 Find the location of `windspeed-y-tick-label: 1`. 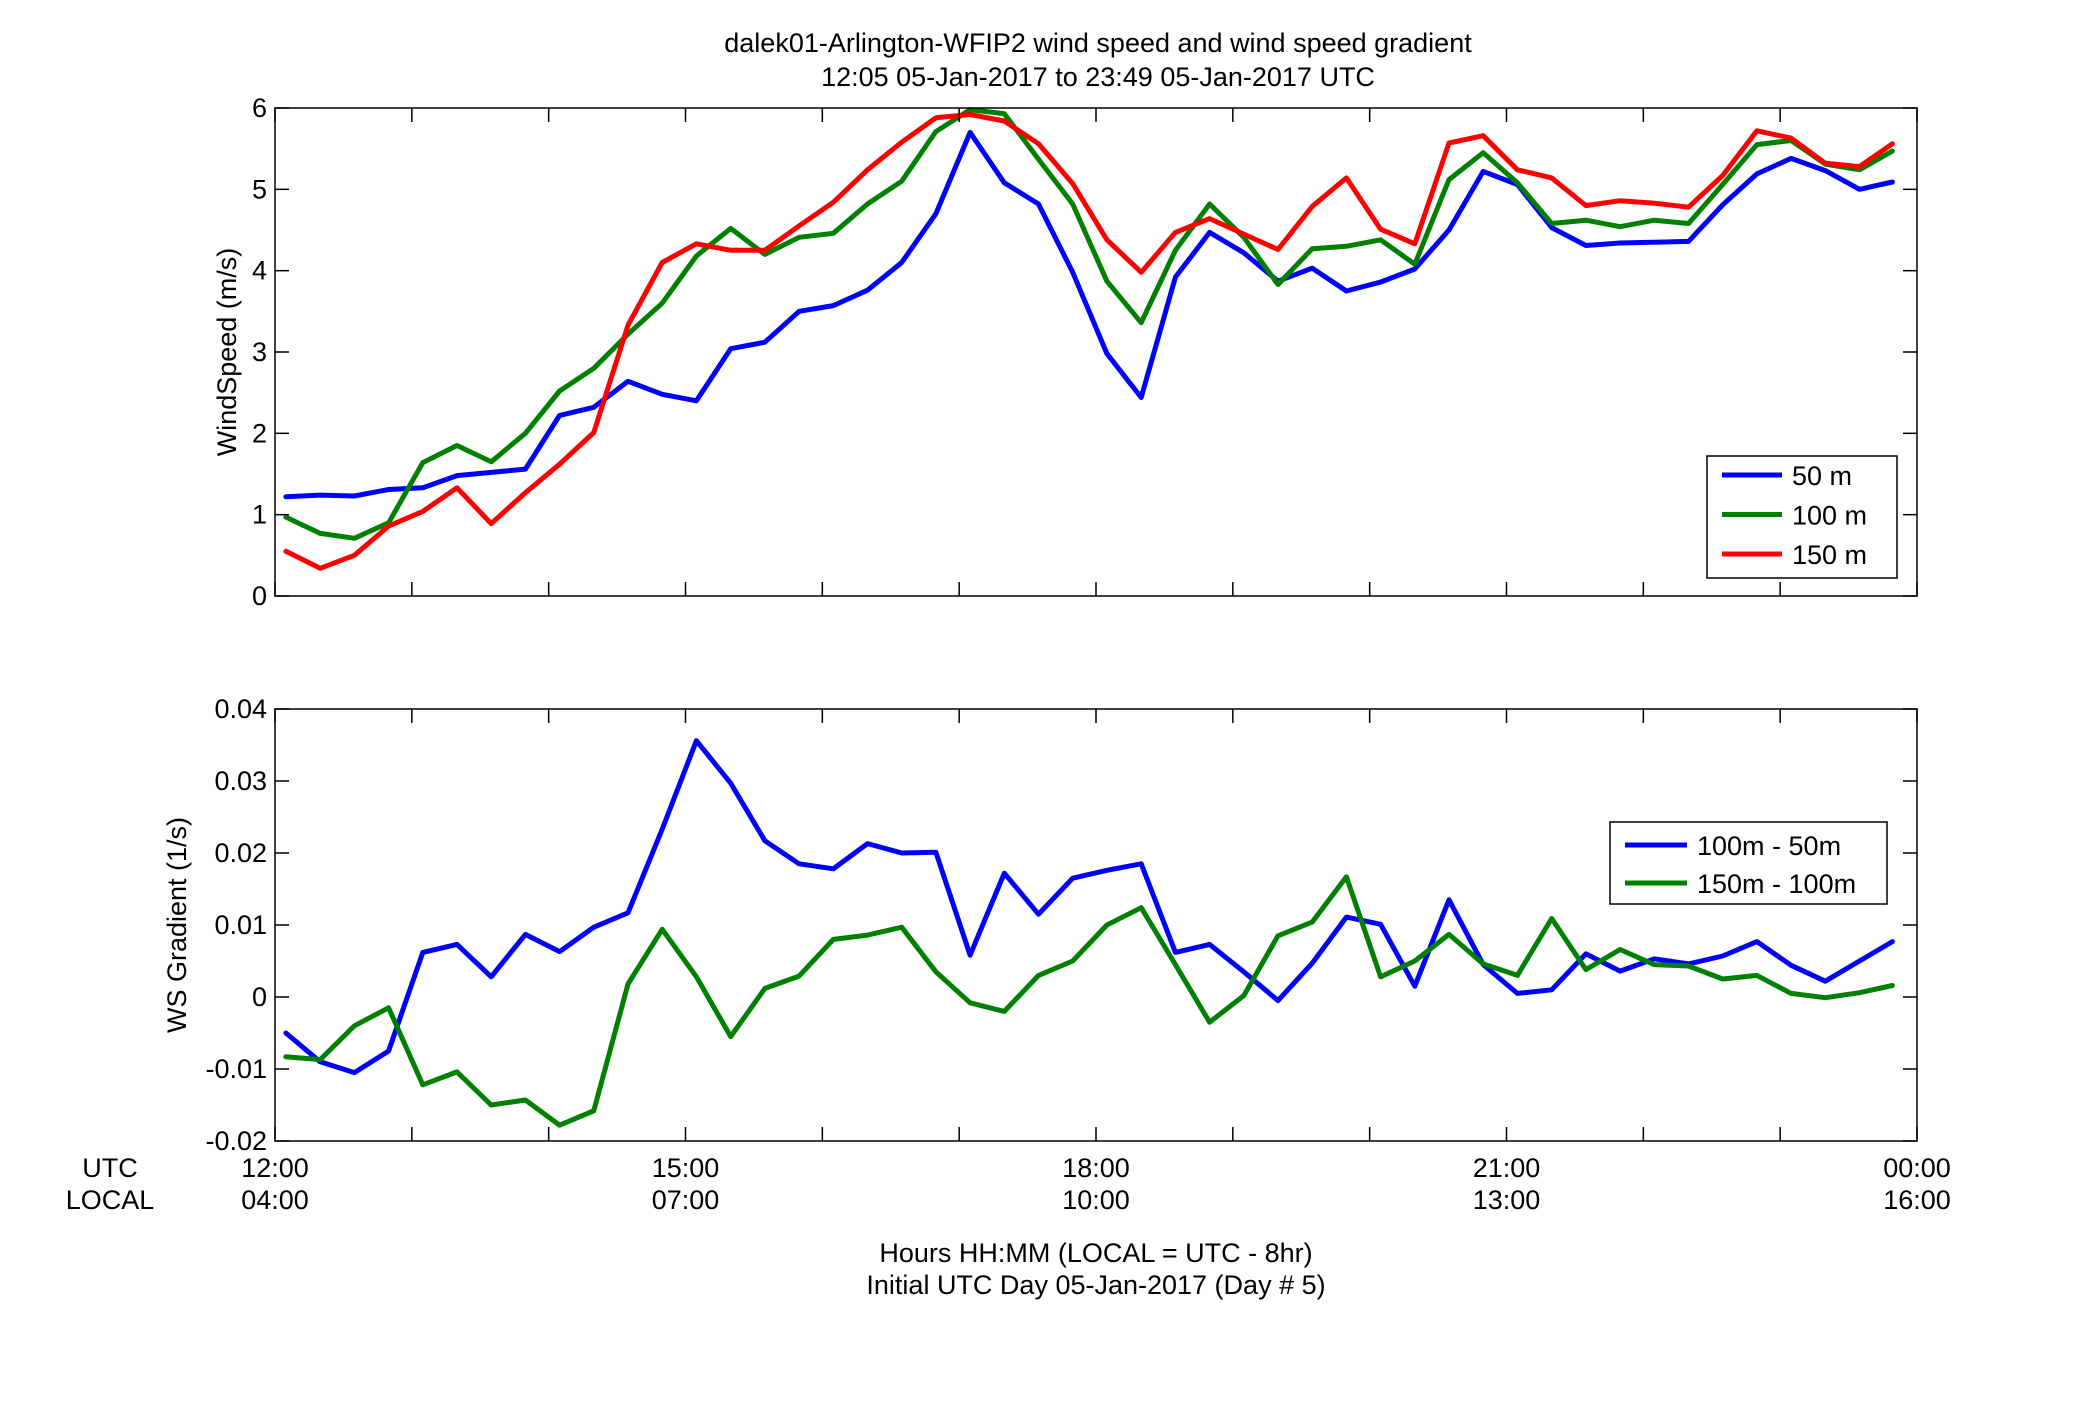

windspeed-y-tick-label: 1 is located at coordinates (259, 515).